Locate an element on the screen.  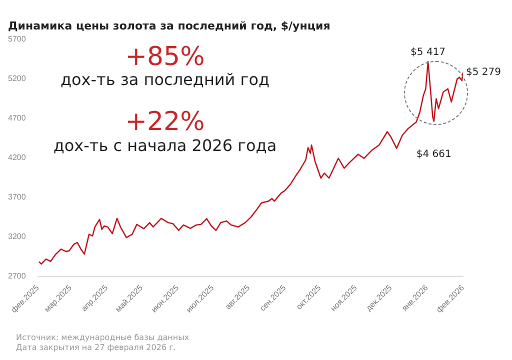
text: Дата закрытия на 27 февраля 2026 г. is located at coordinates (96, 348).